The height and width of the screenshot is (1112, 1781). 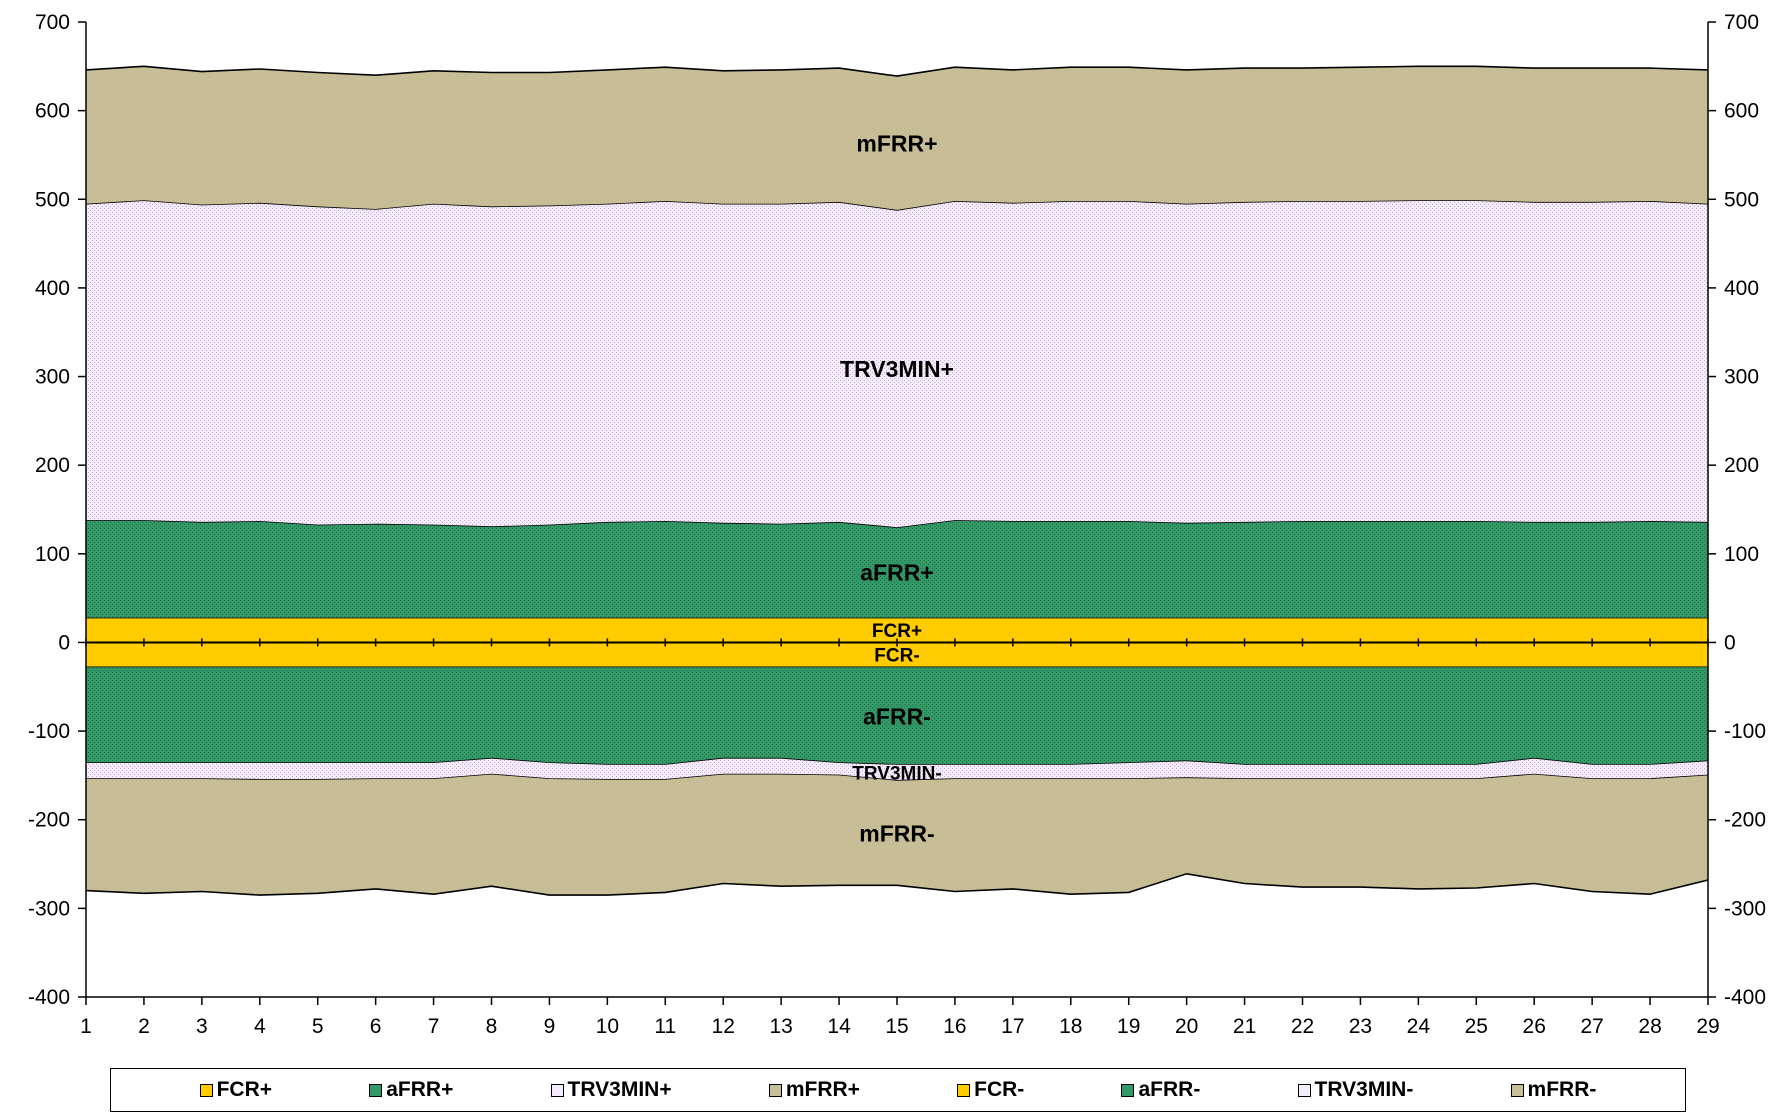 I want to click on y-tick-label-right: 0, so click(x=1730, y=642).